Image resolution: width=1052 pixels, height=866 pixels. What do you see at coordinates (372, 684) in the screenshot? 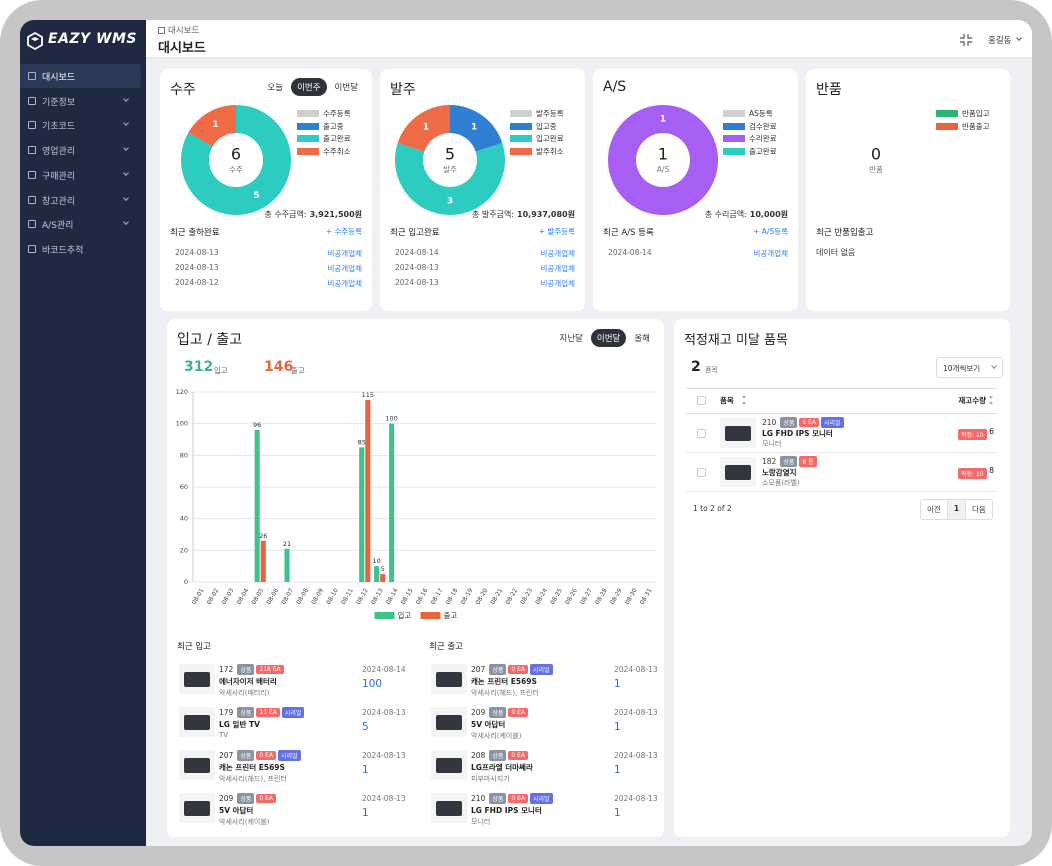
I see `item-count: 100` at bounding box center [372, 684].